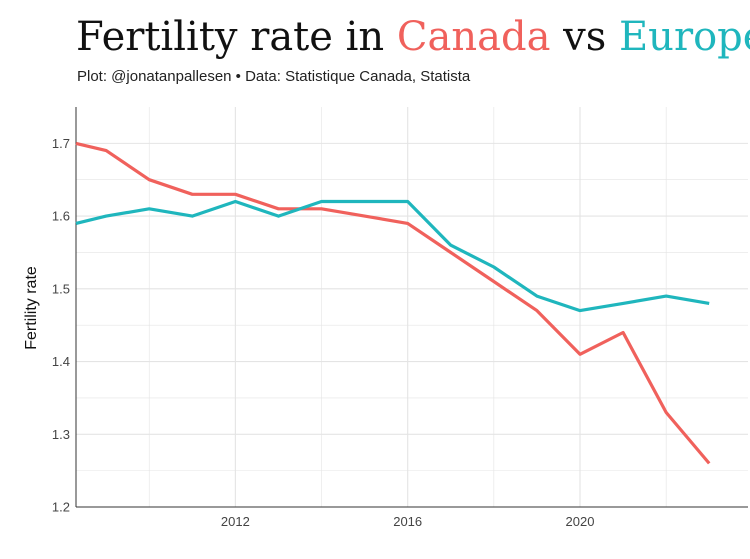  What do you see at coordinates (235, 521) in the screenshot?
I see `x-tick-label: 2012` at bounding box center [235, 521].